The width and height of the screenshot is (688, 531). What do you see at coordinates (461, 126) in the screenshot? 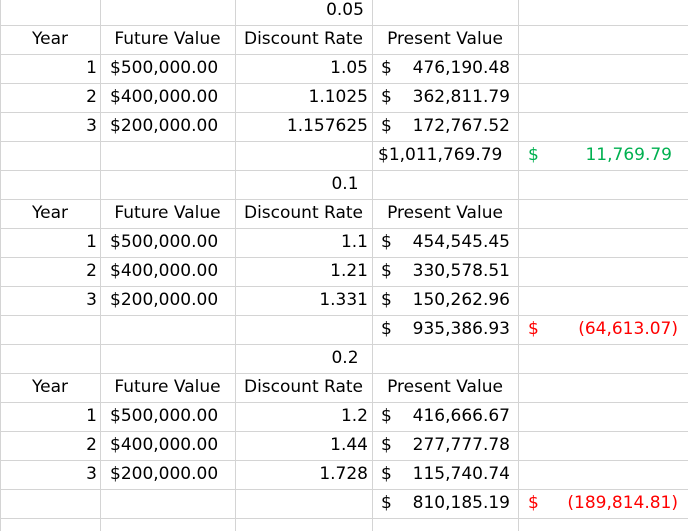
I see `present-value-cell: 172,767.52` at bounding box center [461, 126].